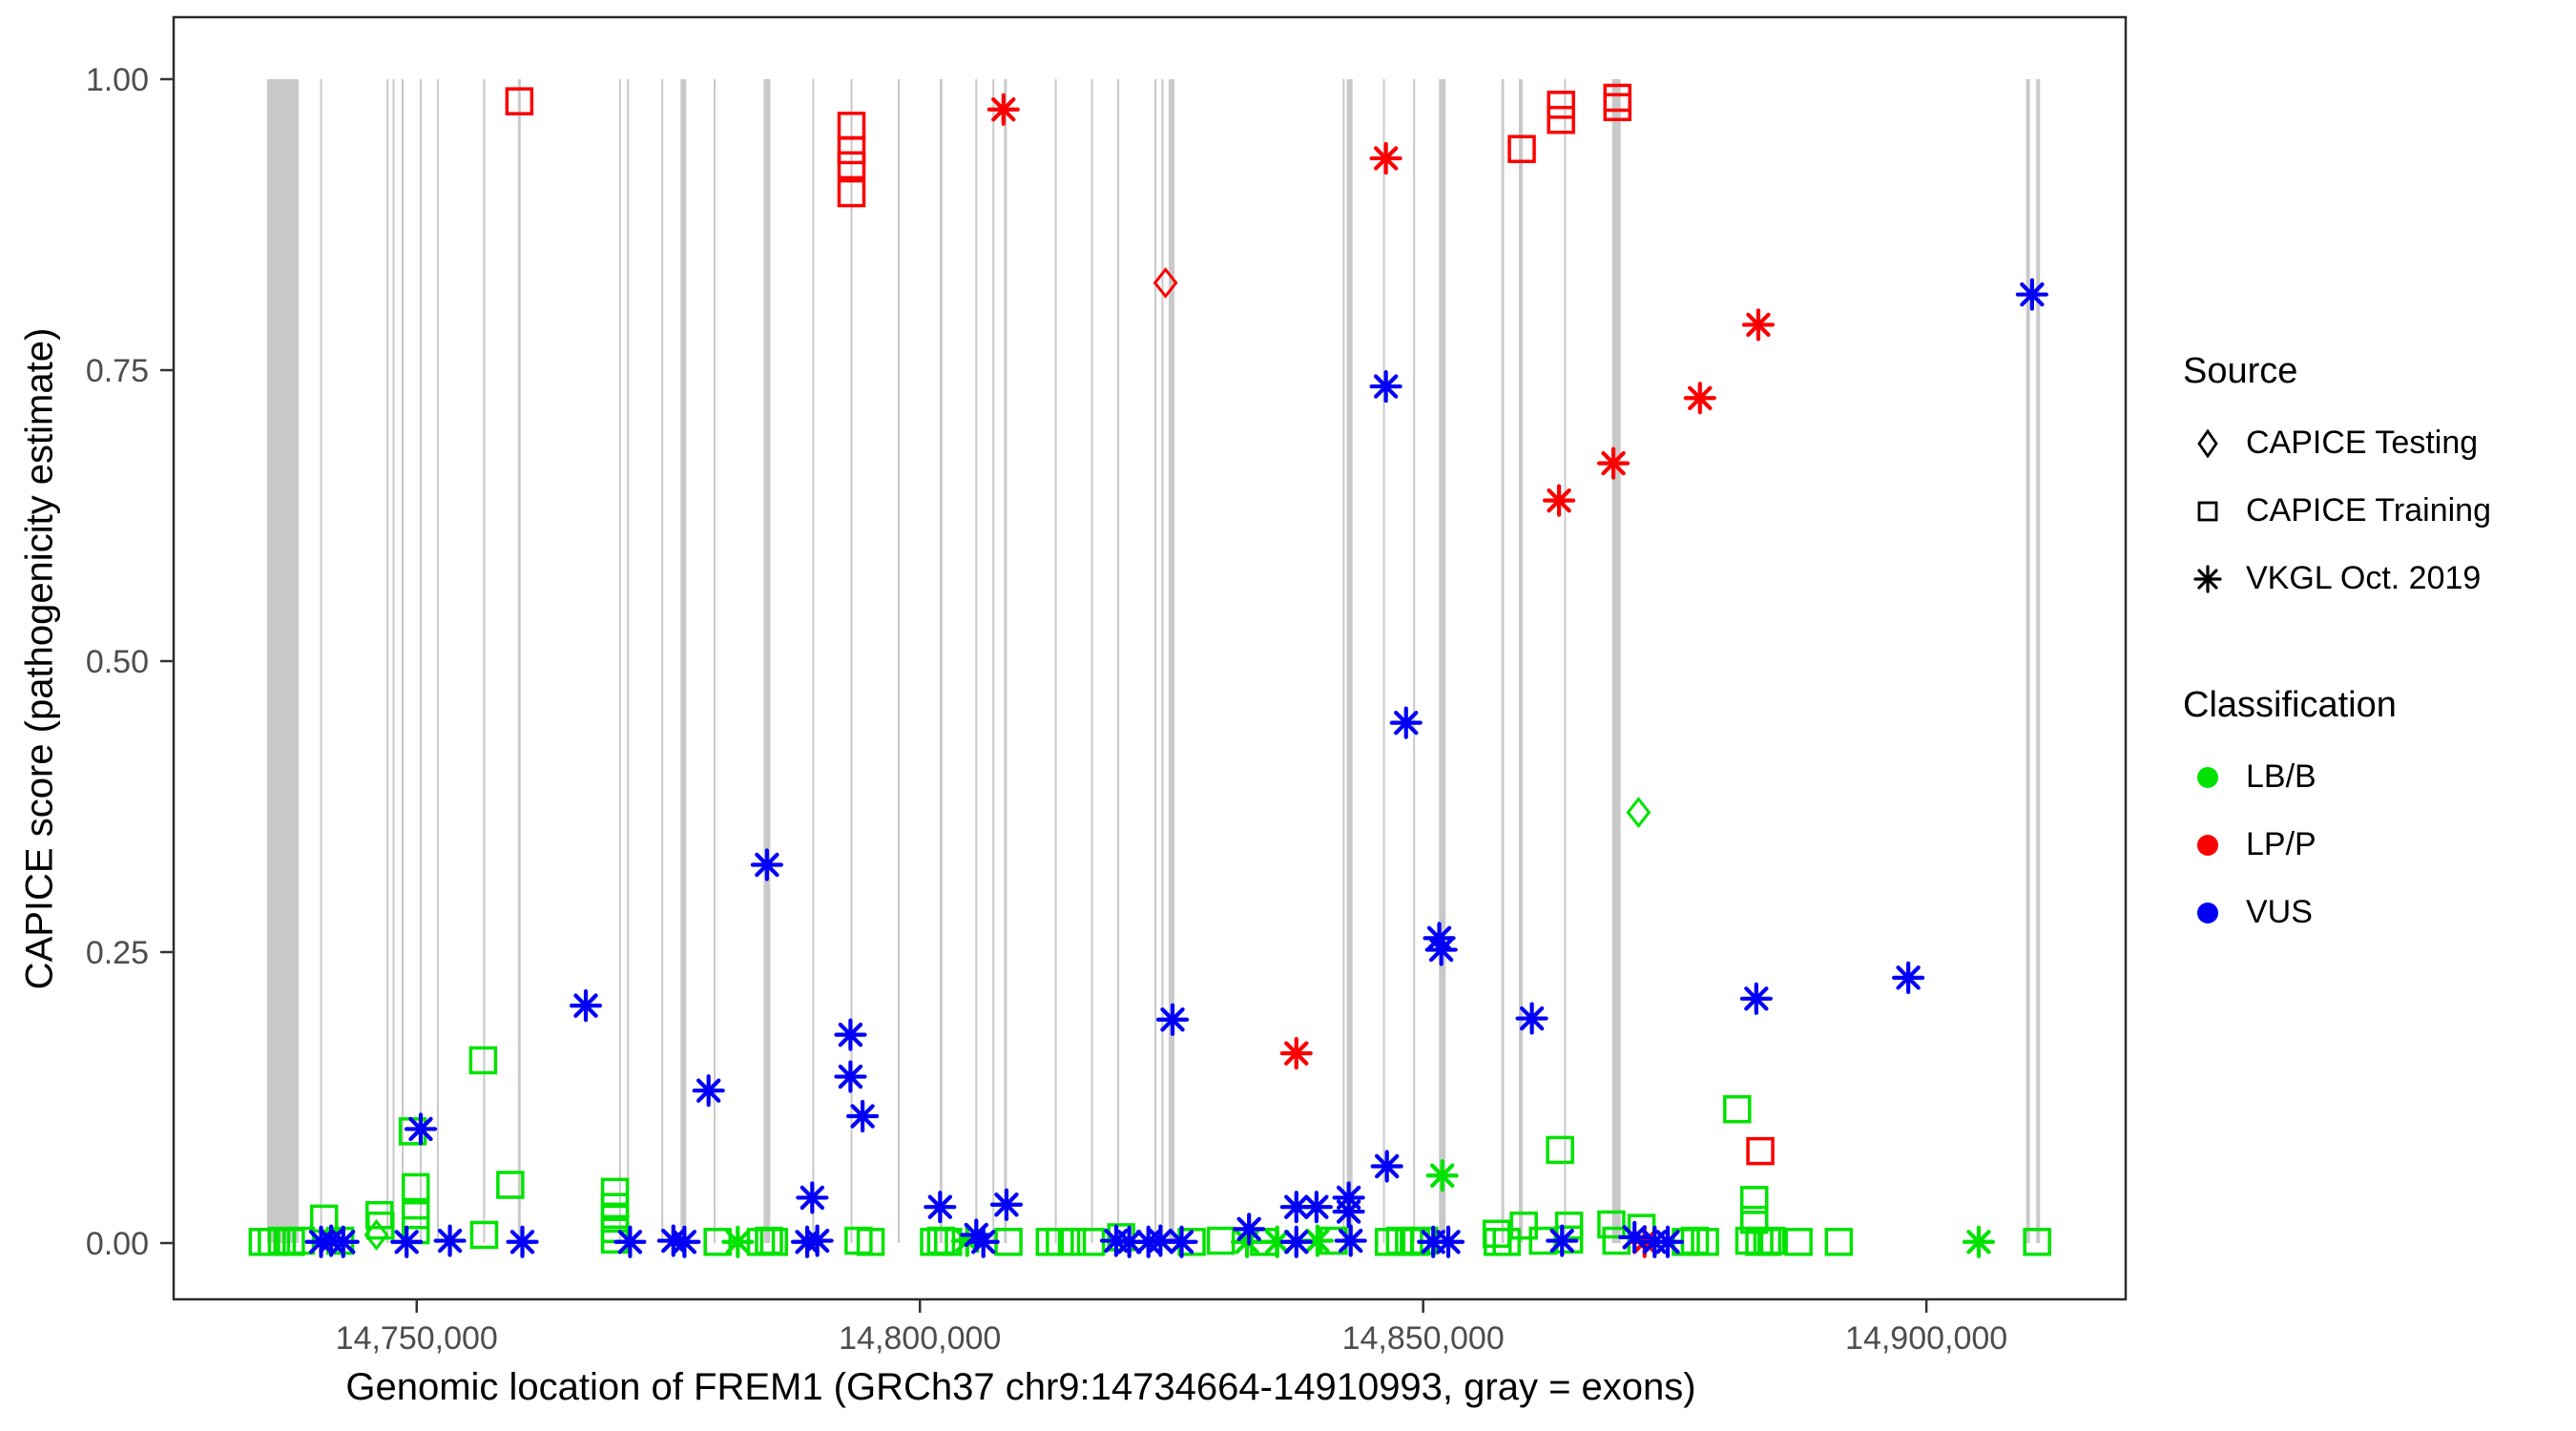 The width and height of the screenshot is (2576, 1431). I want to click on square-icon, so click(2207, 511).